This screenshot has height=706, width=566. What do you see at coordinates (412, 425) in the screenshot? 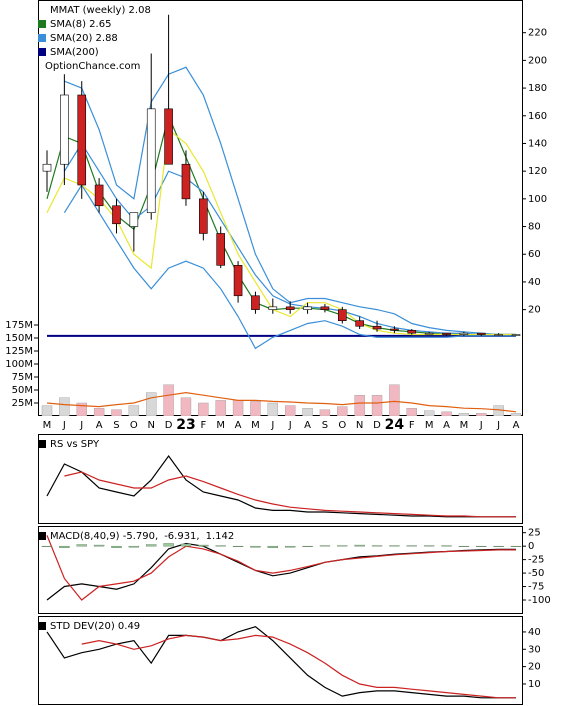
I see `x-tick-label: F` at bounding box center [412, 425].